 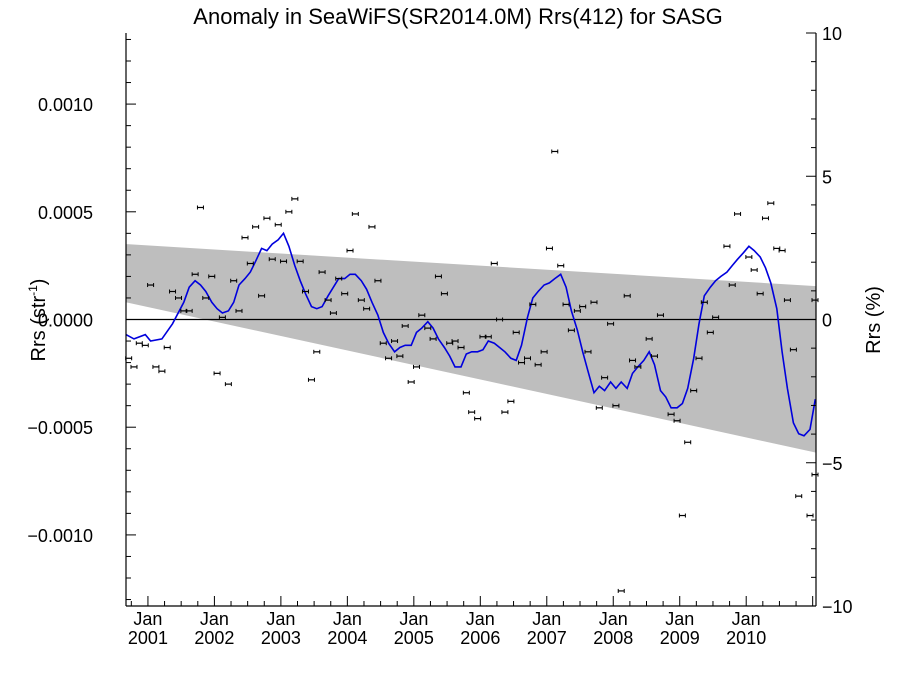 What do you see at coordinates (613, 638) in the screenshot?
I see `x-axis-tick-year: 2008` at bounding box center [613, 638].